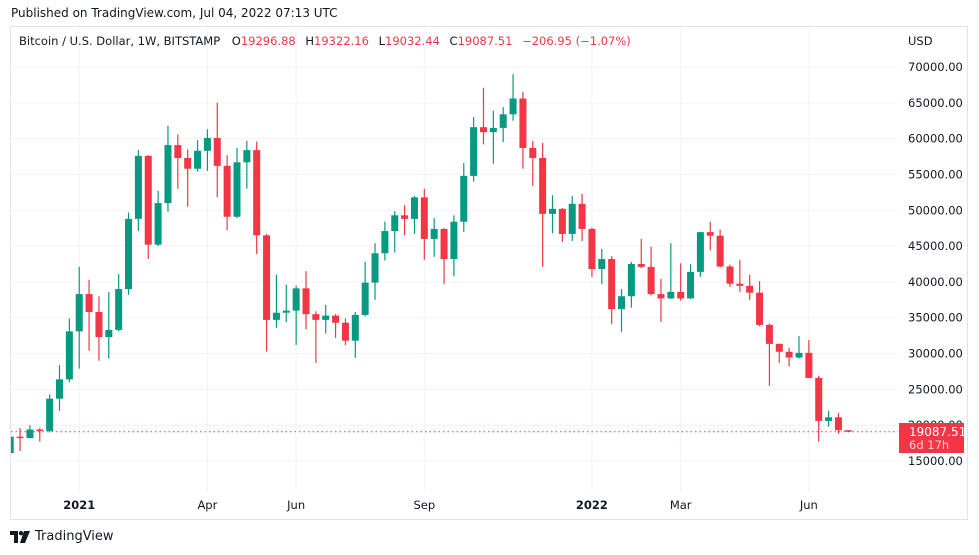  Describe the element at coordinates (935, 461) in the screenshot. I see `y-tick-label: 15000.00` at that location.